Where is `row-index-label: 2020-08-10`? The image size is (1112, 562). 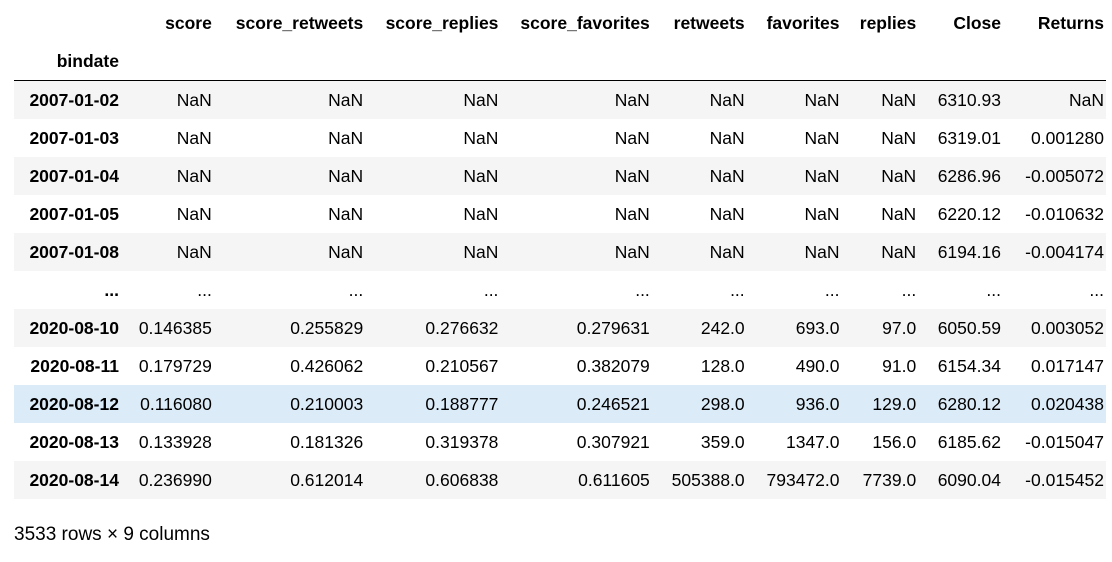
row-index-label: 2020-08-10 is located at coordinates (74, 327).